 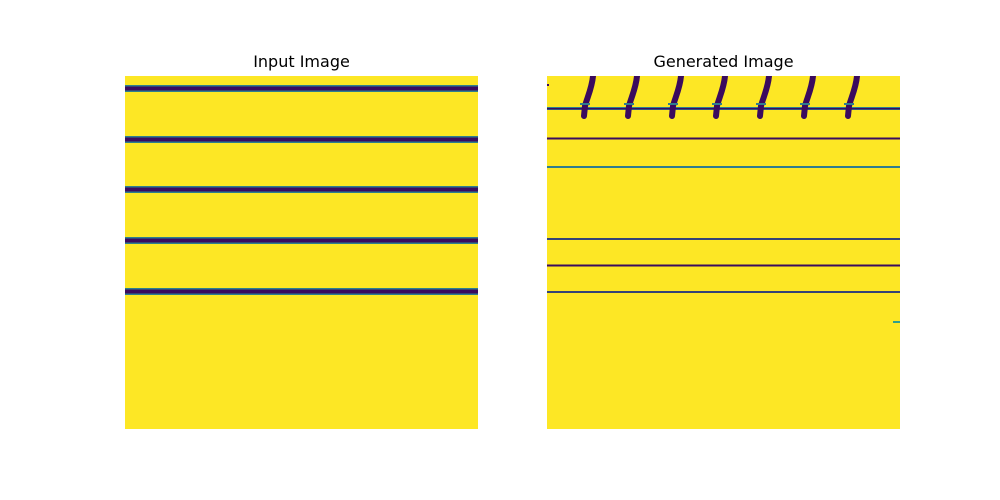 I want to click on input-image-canvas, so click(x=301, y=190).